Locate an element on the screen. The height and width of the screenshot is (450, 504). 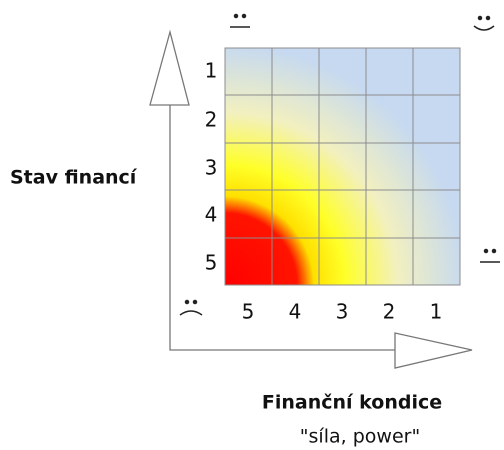
x-tick: 4 is located at coordinates (295, 312).